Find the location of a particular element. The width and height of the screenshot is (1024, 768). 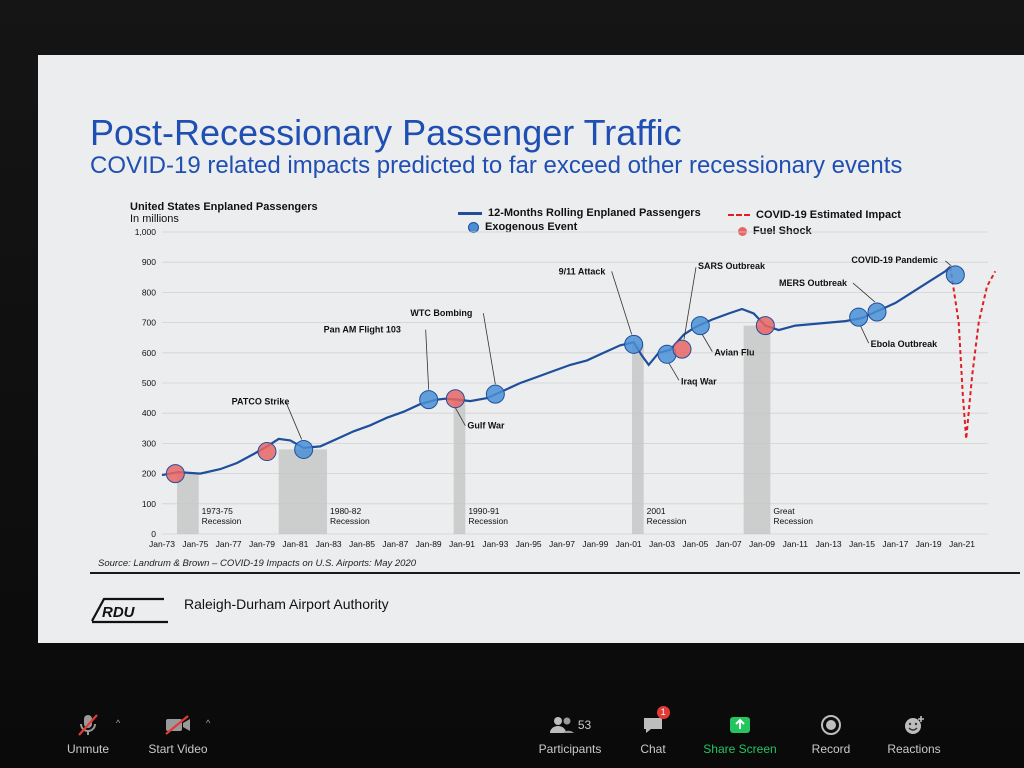

record-button: Record is located at coordinates (831, 734).